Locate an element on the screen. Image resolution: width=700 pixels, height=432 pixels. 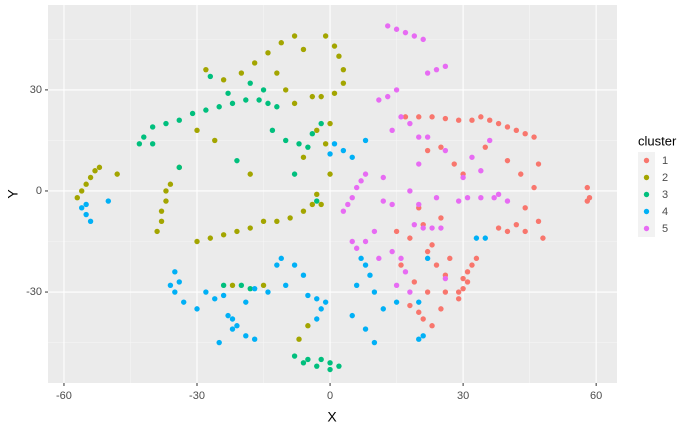
legend-label: 4 is located at coordinates (665, 212).